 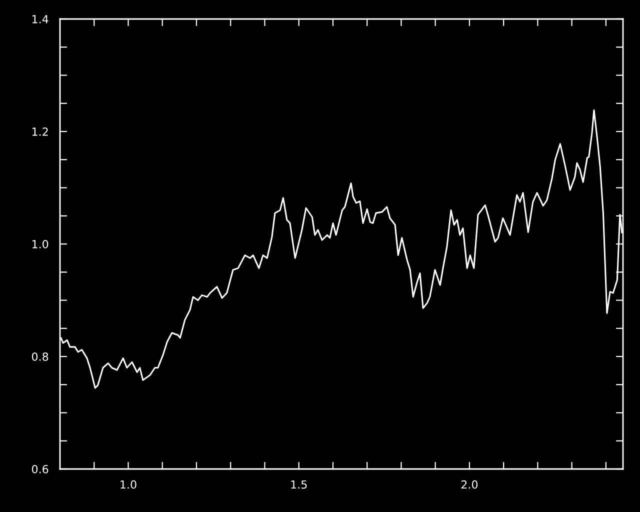 What do you see at coordinates (299, 484) in the screenshot?
I see `x-tick-label: 1.5` at bounding box center [299, 484].